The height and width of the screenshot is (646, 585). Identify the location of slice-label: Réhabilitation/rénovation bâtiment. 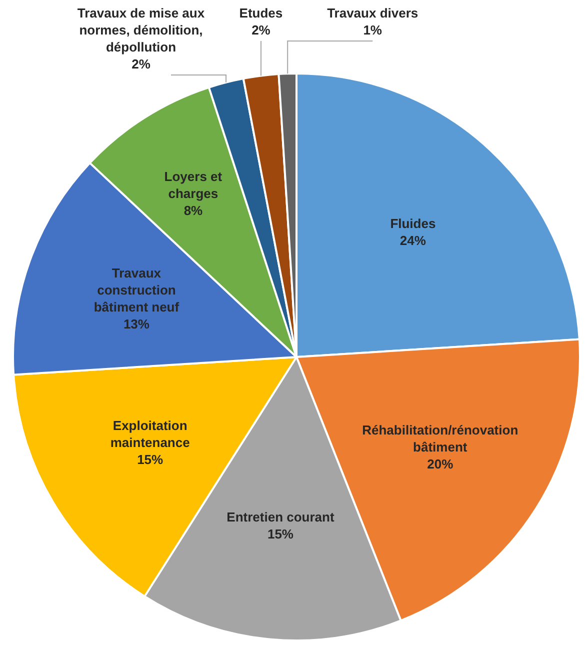
(440, 438).